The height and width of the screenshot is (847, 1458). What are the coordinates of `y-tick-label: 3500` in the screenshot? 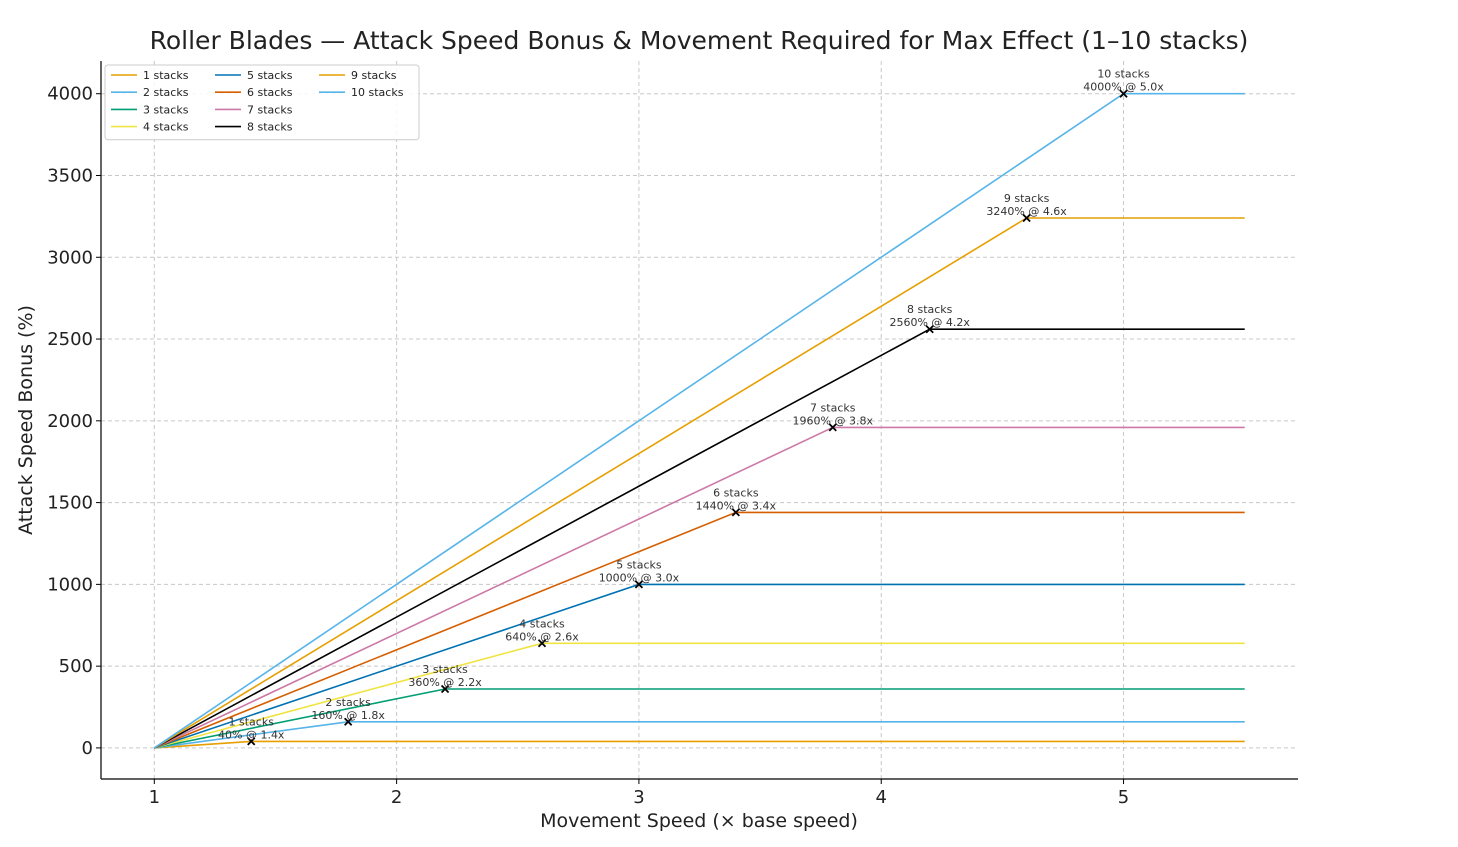 It's located at (70, 175).